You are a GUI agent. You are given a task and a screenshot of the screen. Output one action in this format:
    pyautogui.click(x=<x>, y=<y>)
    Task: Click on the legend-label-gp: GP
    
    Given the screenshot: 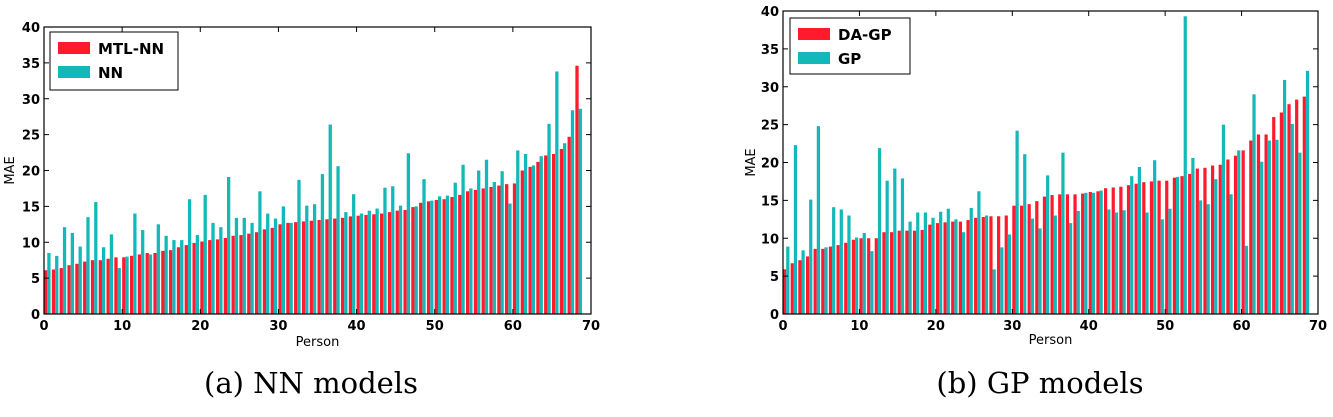 What is the action you would take?
    pyautogui.click(x=849, y=59)
    